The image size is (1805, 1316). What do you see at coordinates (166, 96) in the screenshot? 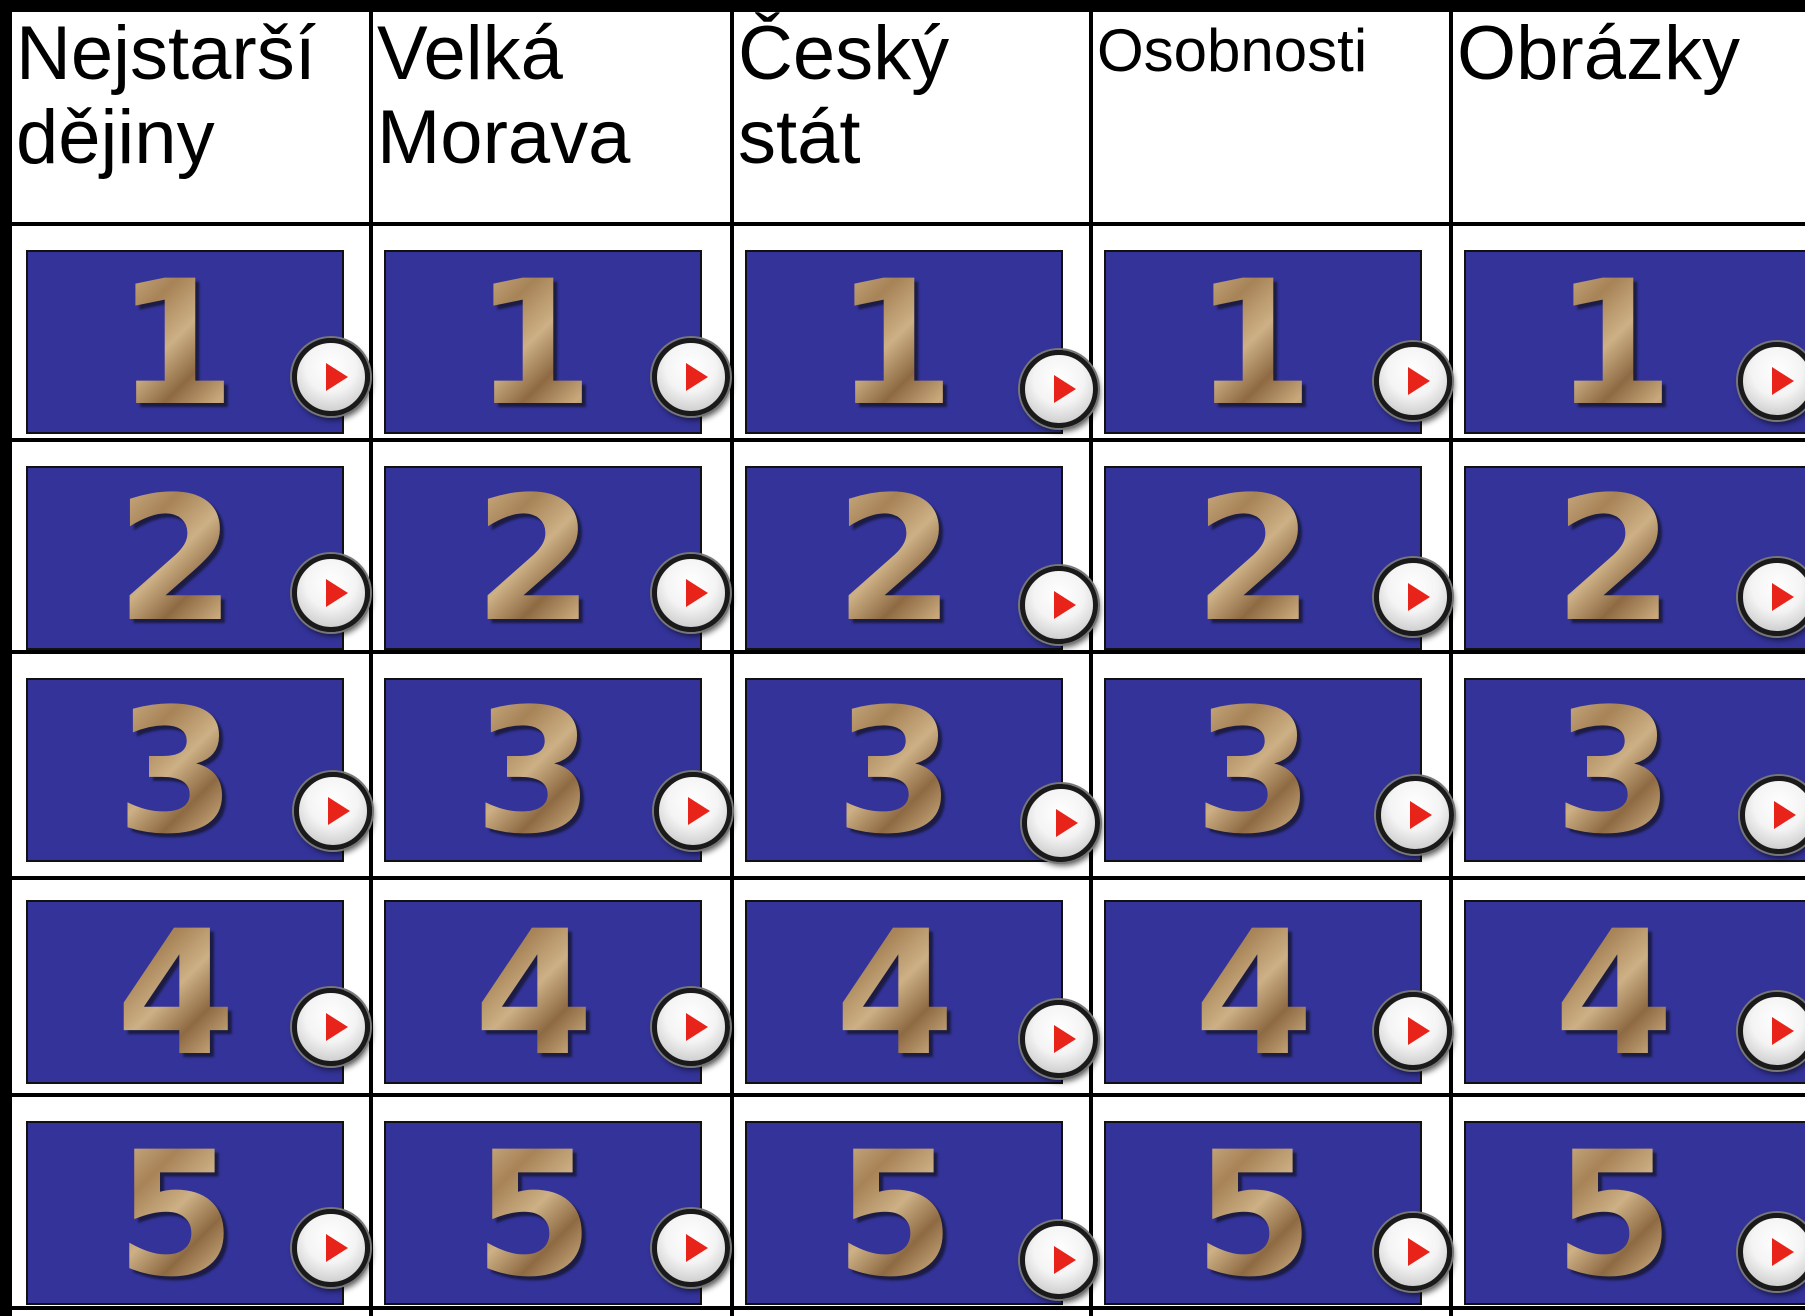
I see `category-header: Nejstarší dějiny` at bounding box center [166, 96].